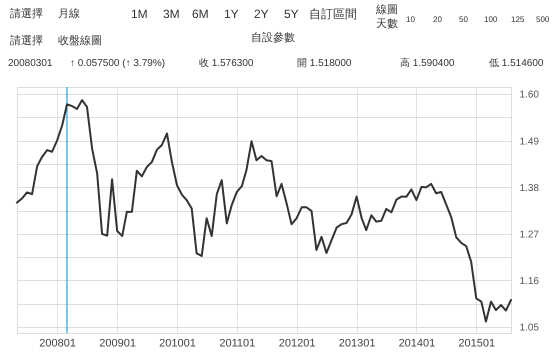 The width and height of the screenshot is (553, 361). I want to click on text: 20080301, so click(30, 63).